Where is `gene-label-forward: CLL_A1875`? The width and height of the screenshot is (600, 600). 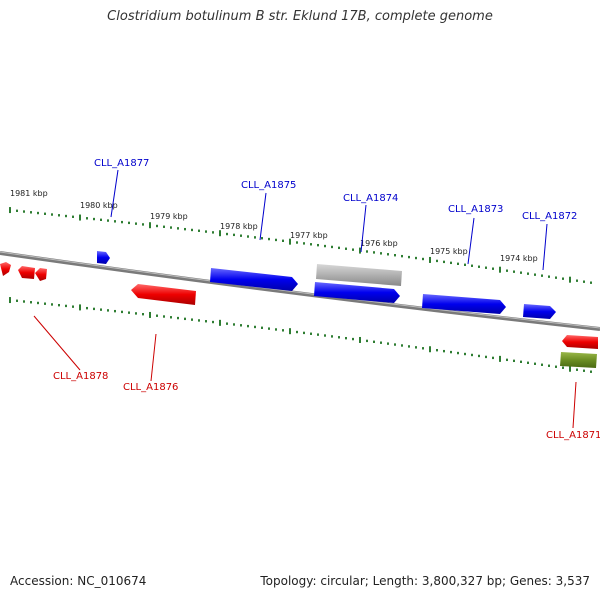 gene-label-forward: CLL_A1875 is located at coordinates (268, 185).